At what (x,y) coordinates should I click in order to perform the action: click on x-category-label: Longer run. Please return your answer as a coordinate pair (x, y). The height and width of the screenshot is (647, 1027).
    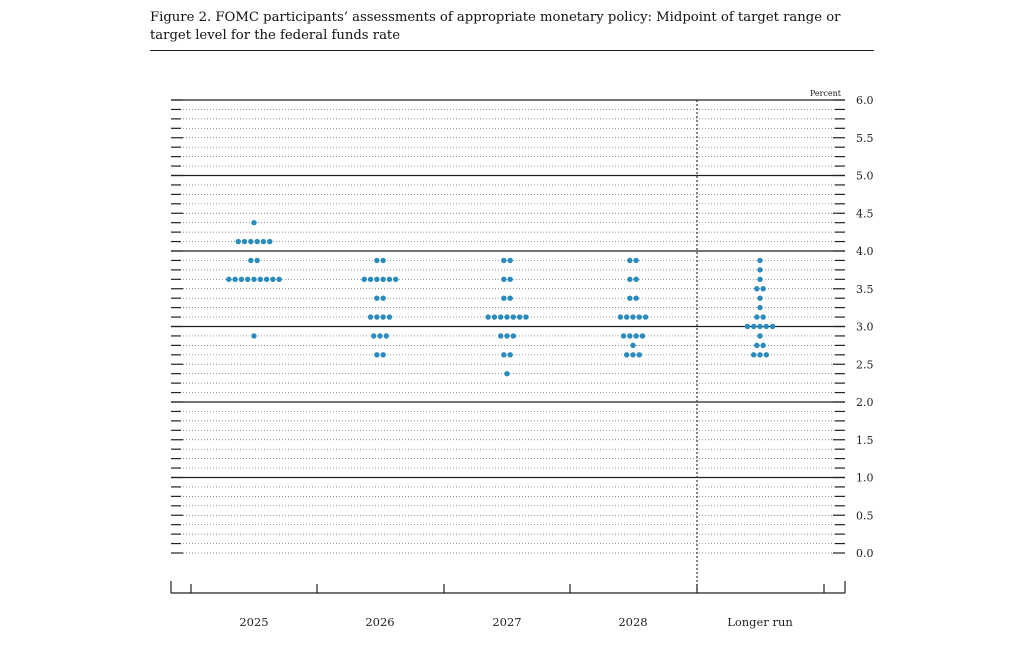
    Looking at the image, I should click on (760, 622).